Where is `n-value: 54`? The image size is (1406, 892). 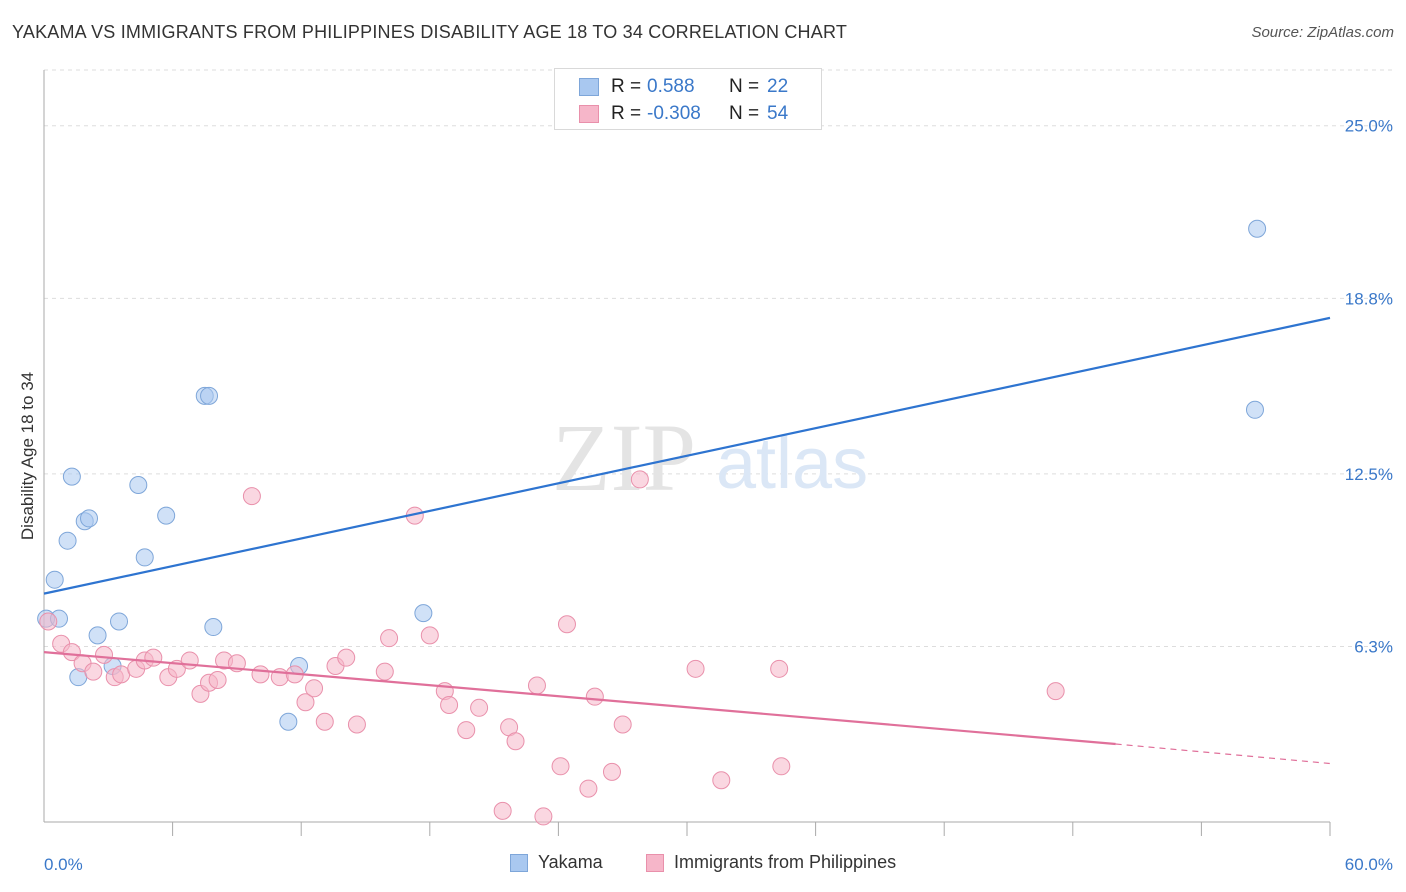 n-value: 54 is located at coordinates (778, 113).